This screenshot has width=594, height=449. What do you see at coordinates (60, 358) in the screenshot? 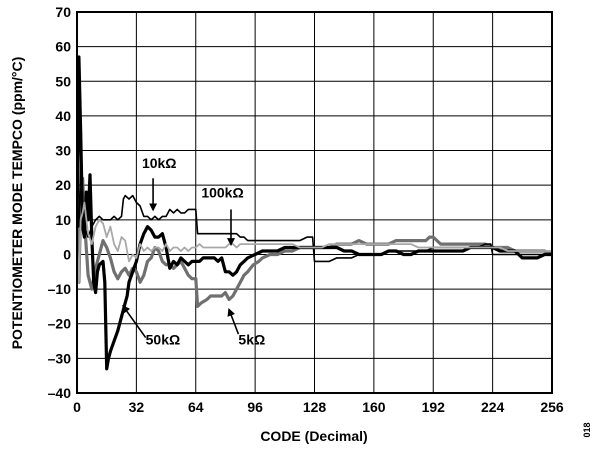
I see `y-tick-label: –30` at bounding box center [60, 358].